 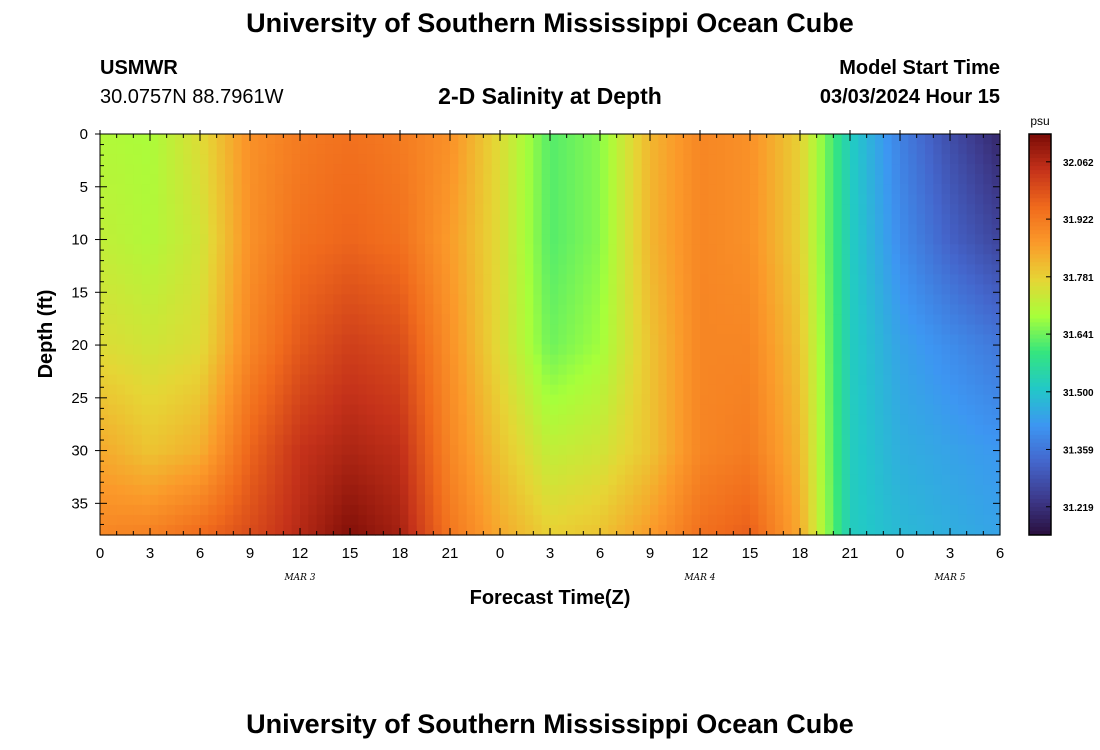 What do you see at coordinates (79, 292) in the screenshot?
I see `y-tick-label: 15` at bounding box center [79, 292].